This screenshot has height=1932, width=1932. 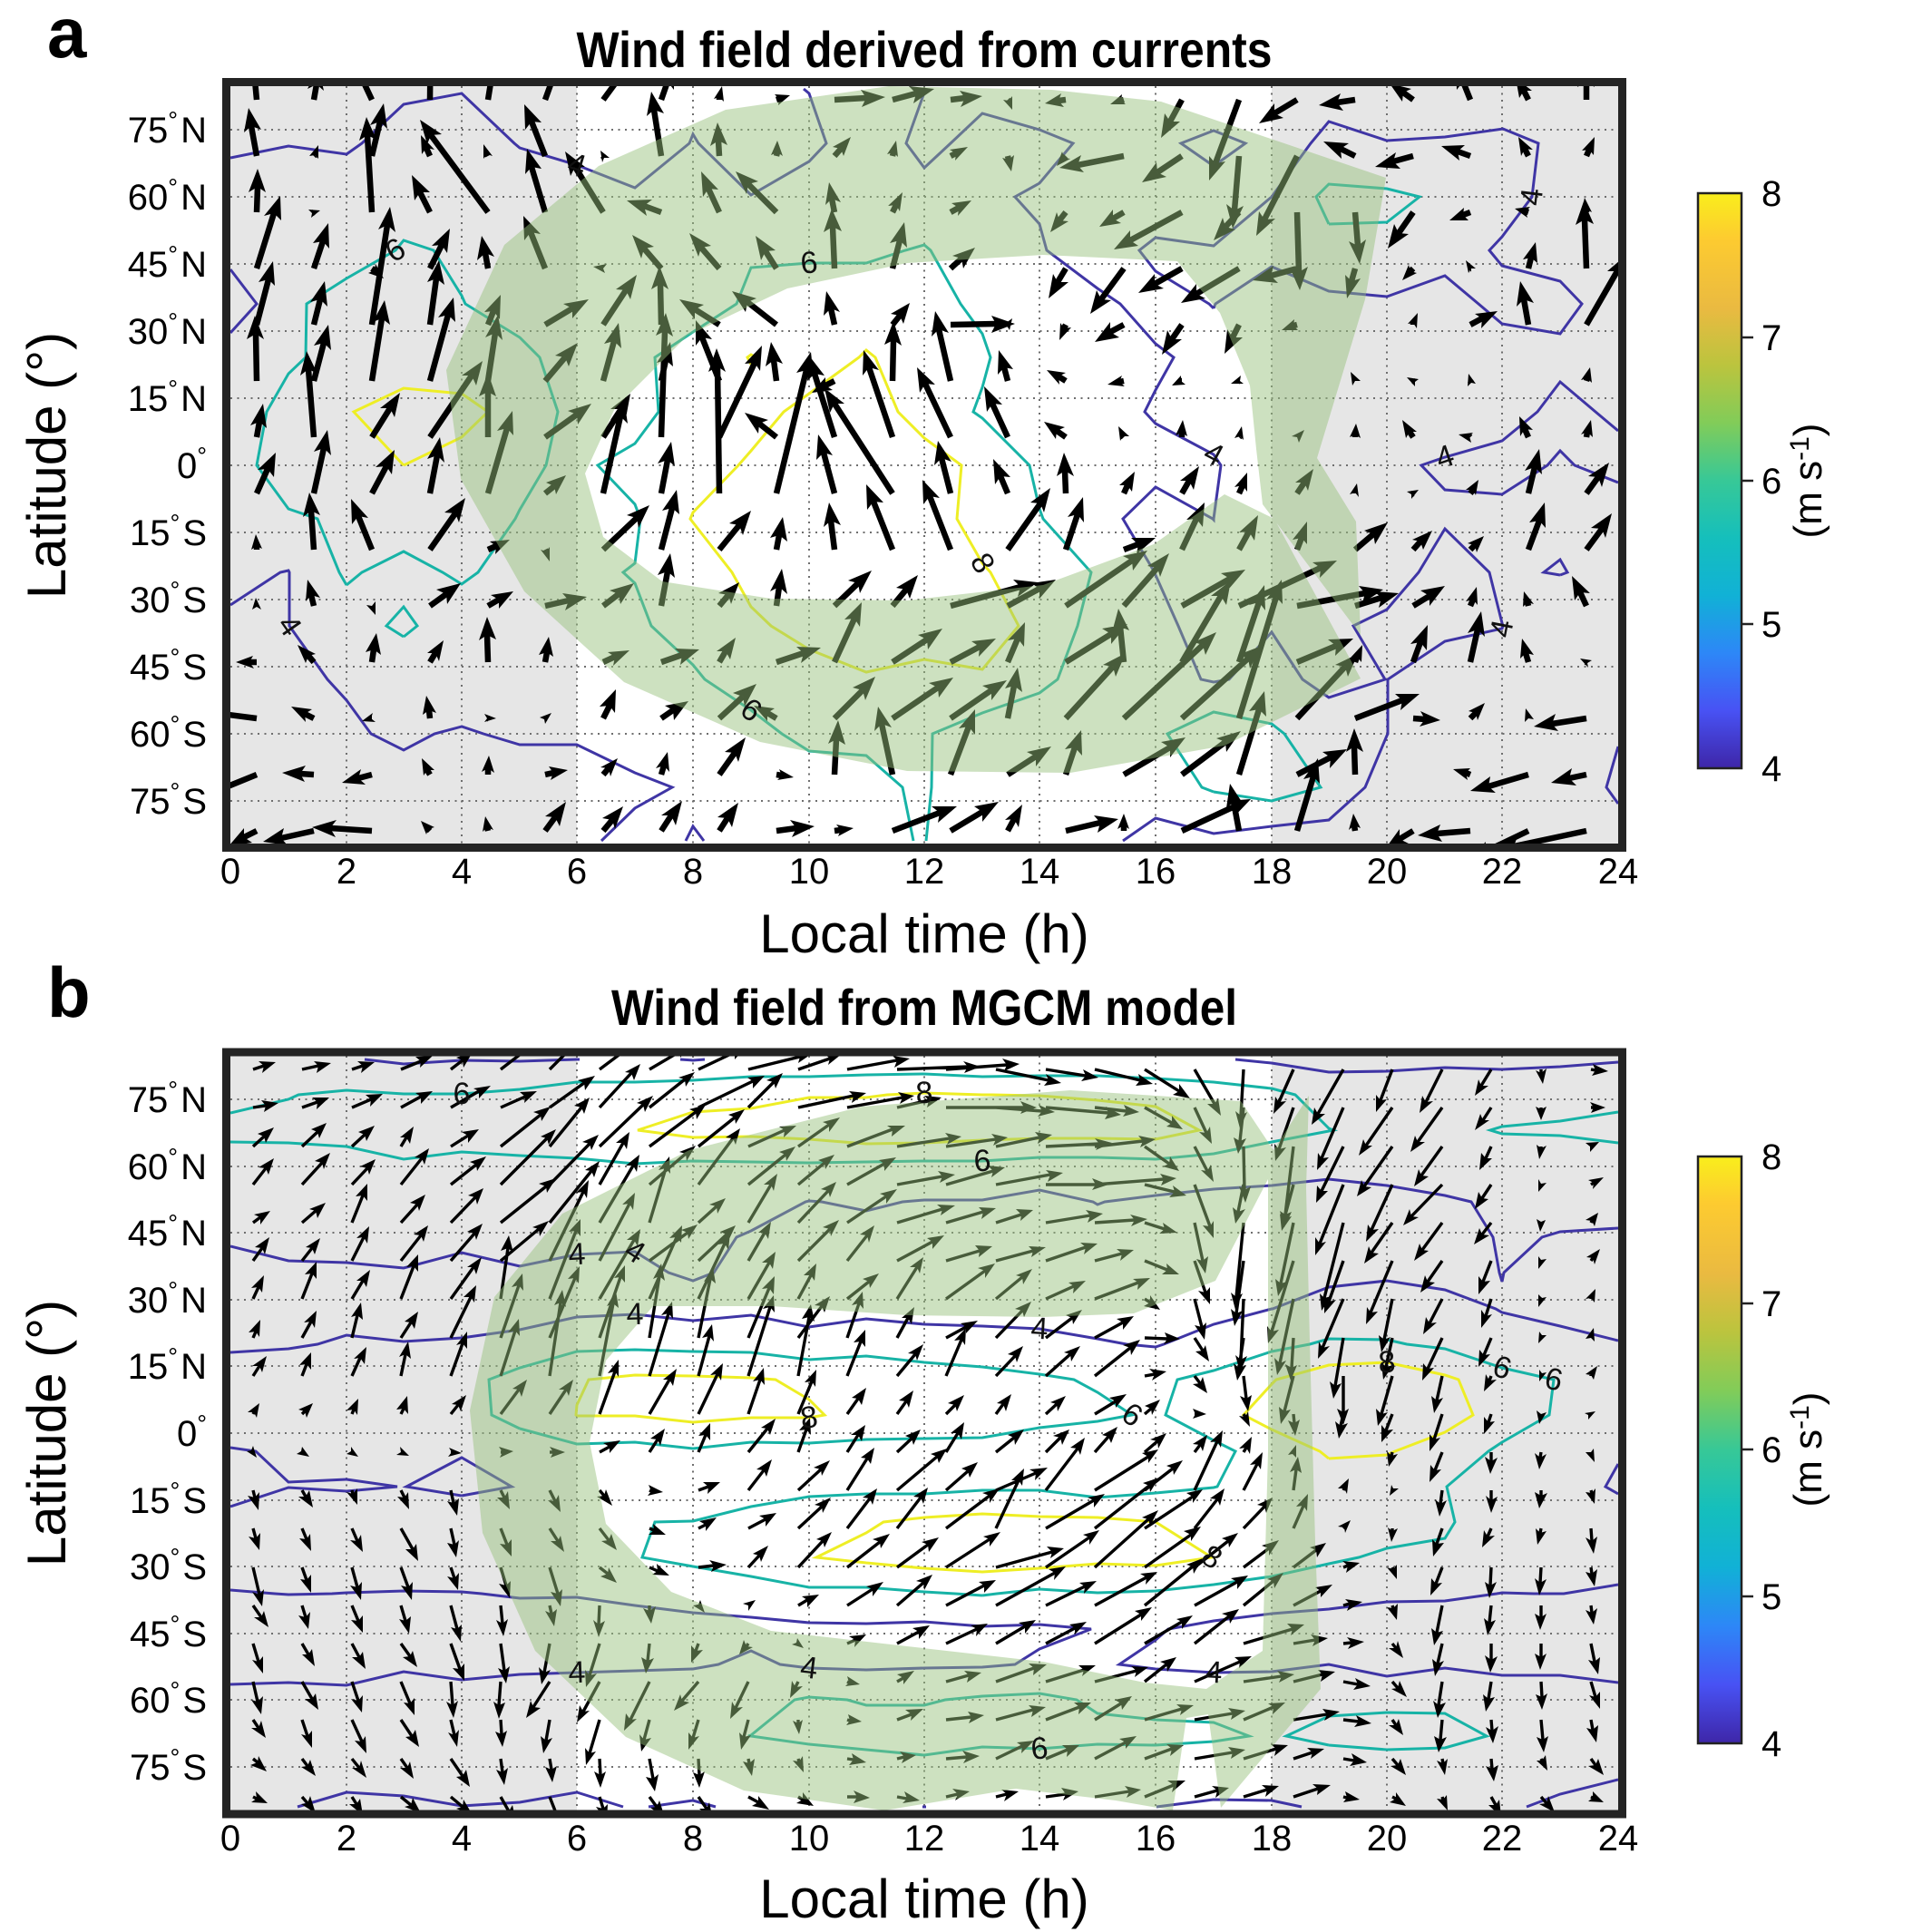 I want to click on svg-text:Wind field derived from curren: Wind field derived from currents, so click(x=925, y=49).